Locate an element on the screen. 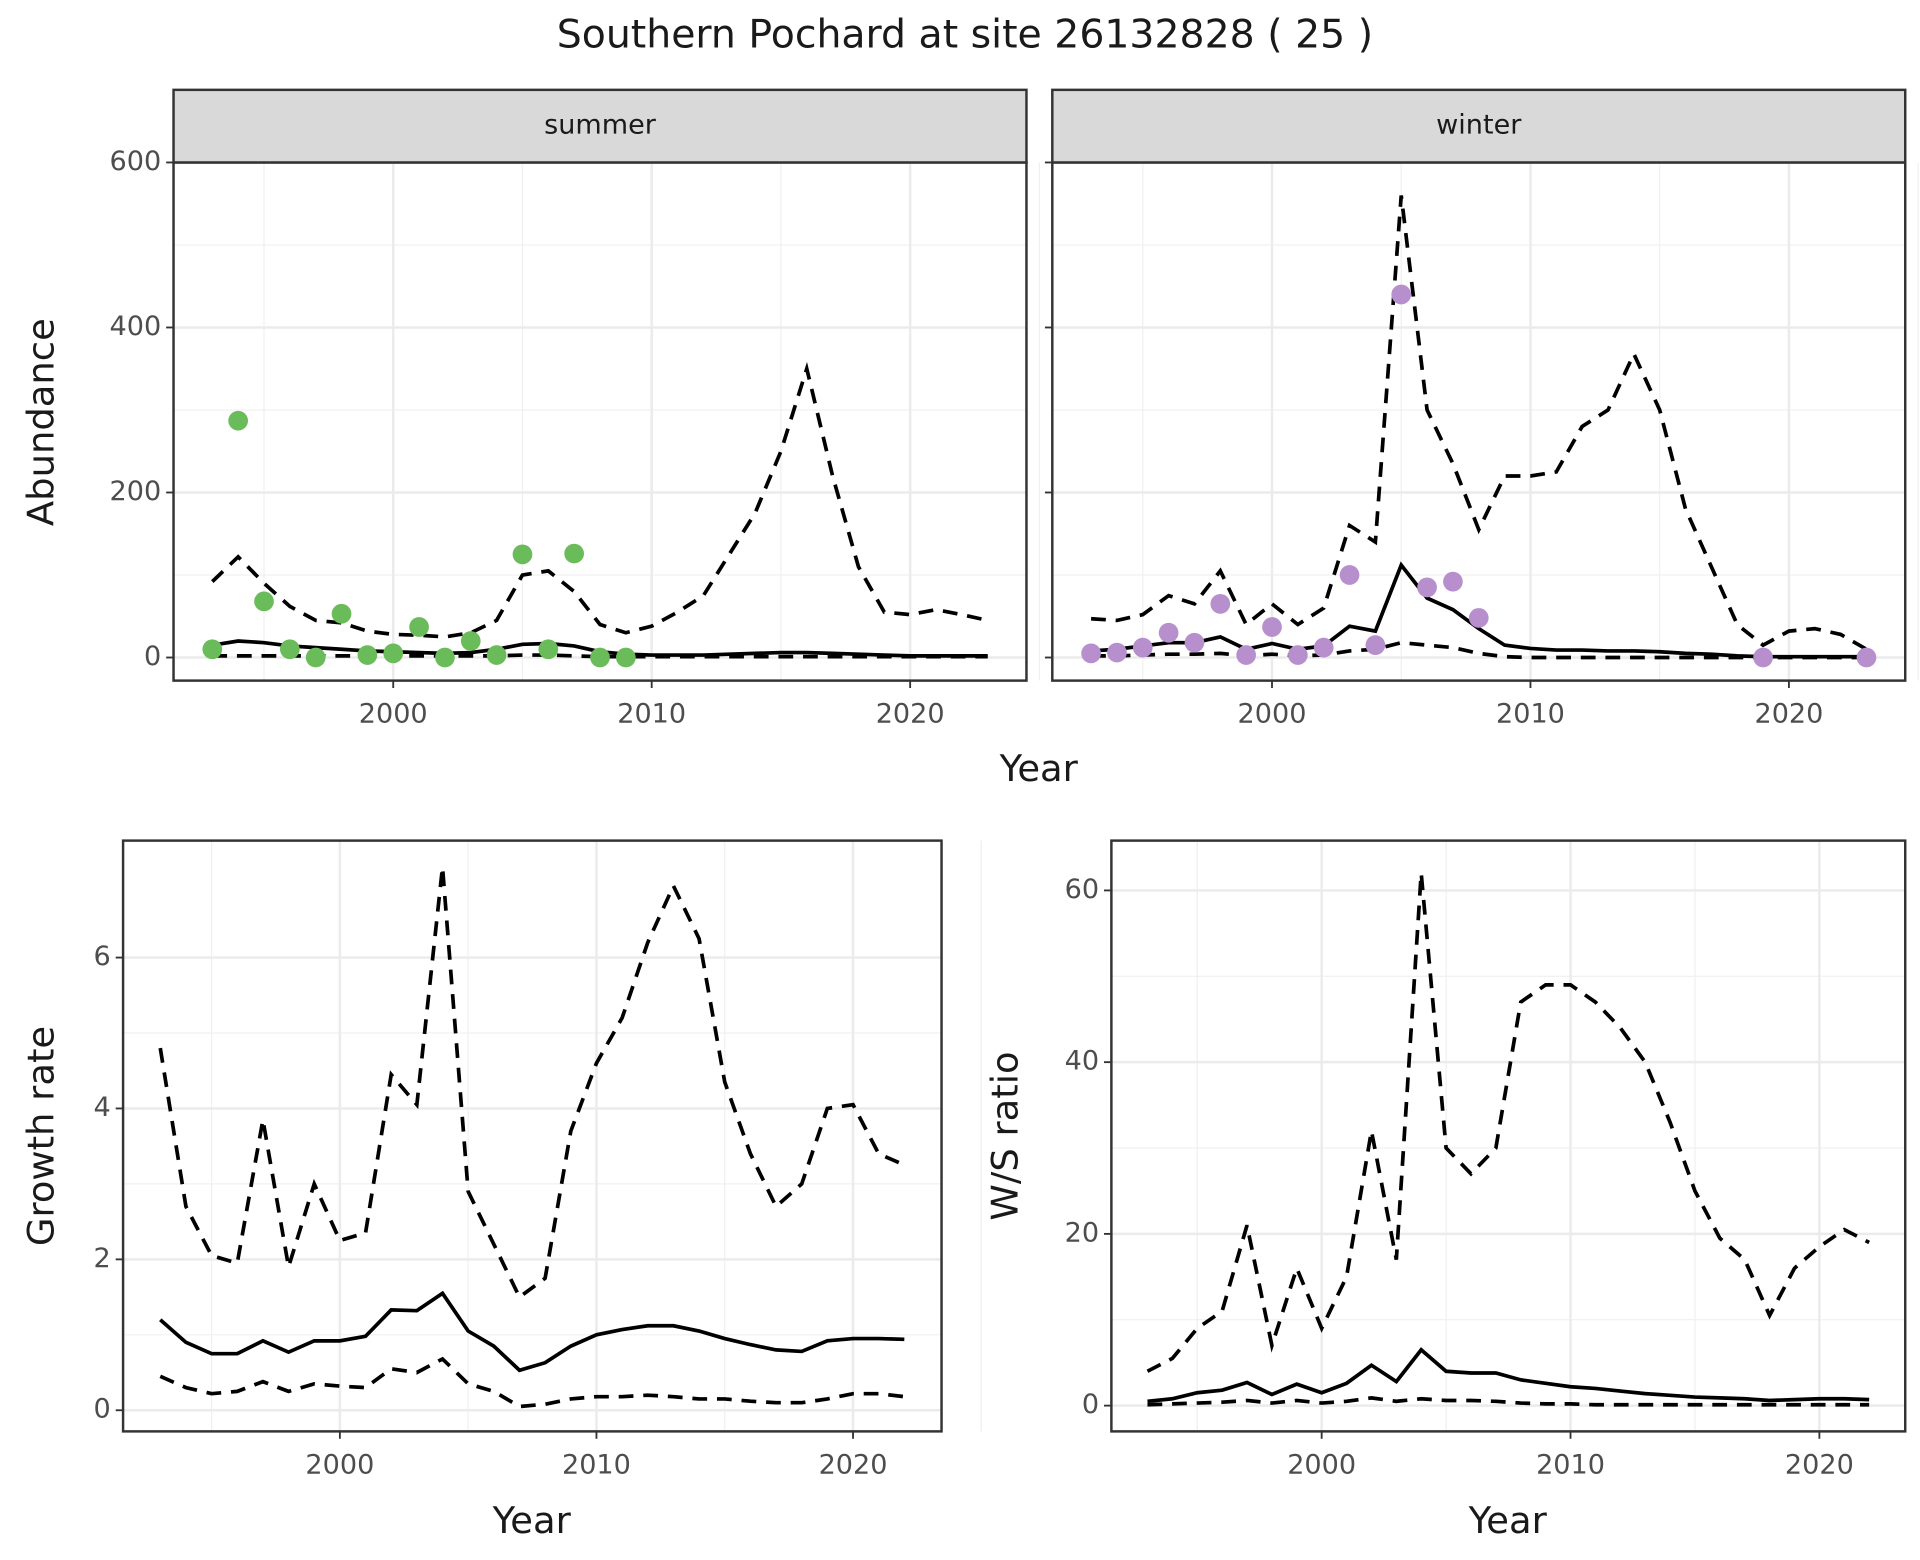  y-tick-label: 600 is located at coordinates (136, 161).